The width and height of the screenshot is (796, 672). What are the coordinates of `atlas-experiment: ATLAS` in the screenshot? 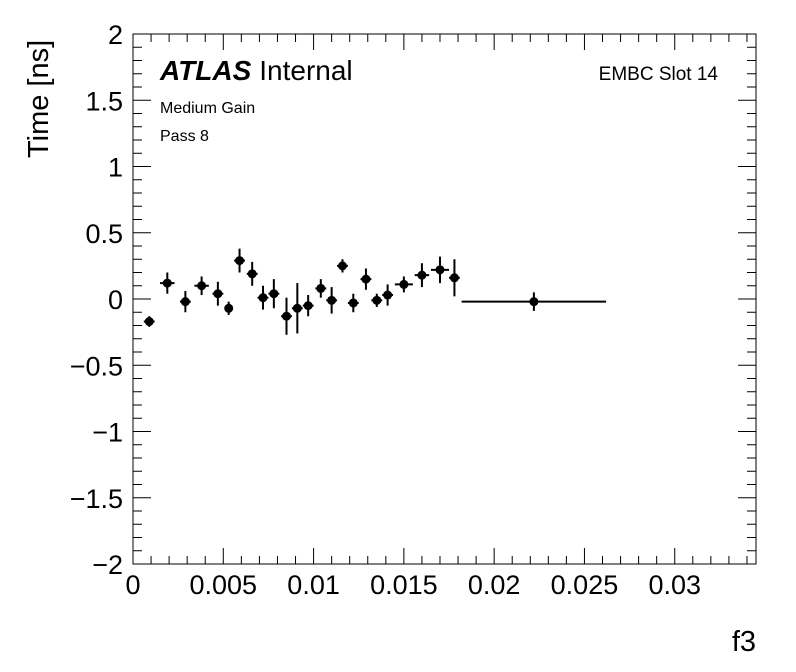 It's located at (205, 70).